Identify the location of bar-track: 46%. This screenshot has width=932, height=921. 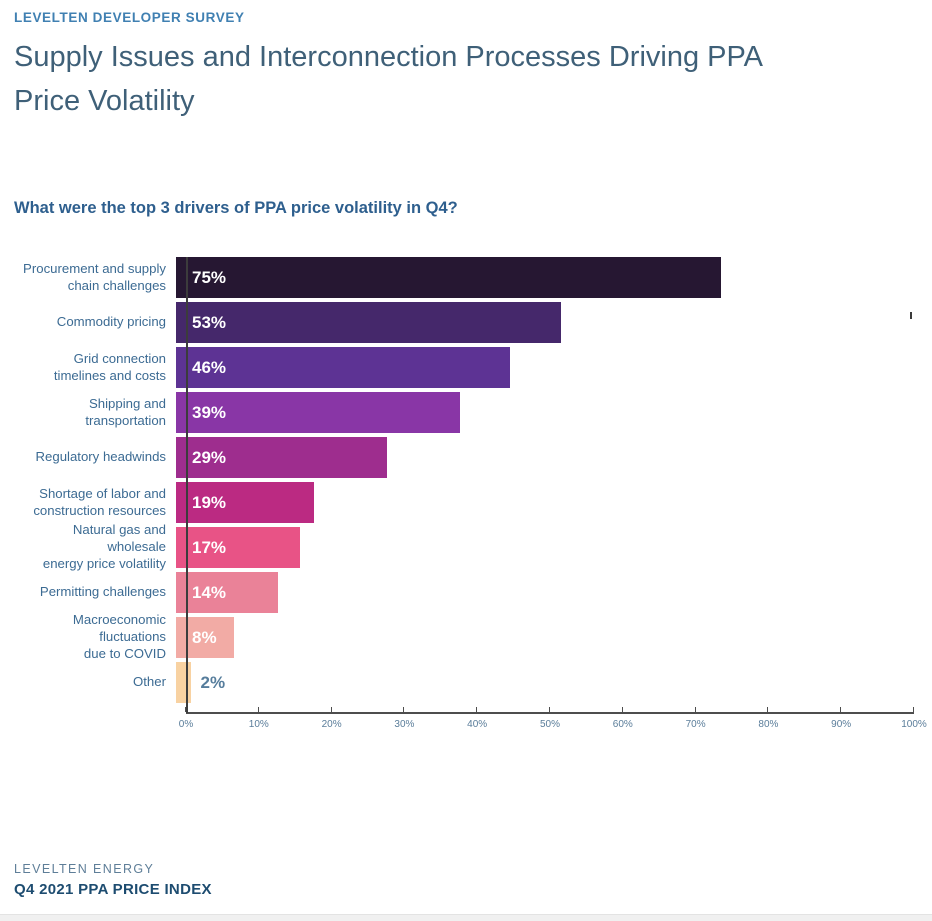
(539, 367).